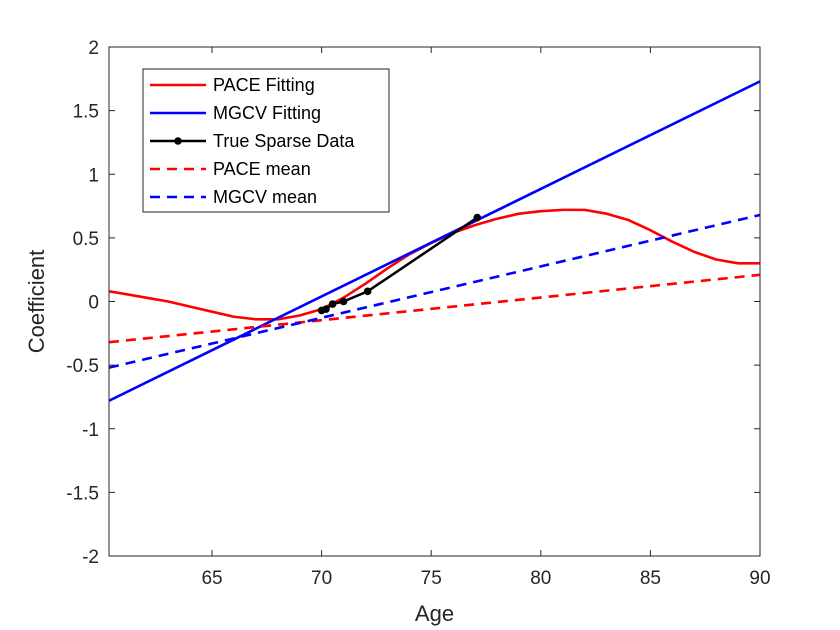  Describe the element at coordinates (321, 578) in the screenshot. I see `x-tick-label: 70` at that location.